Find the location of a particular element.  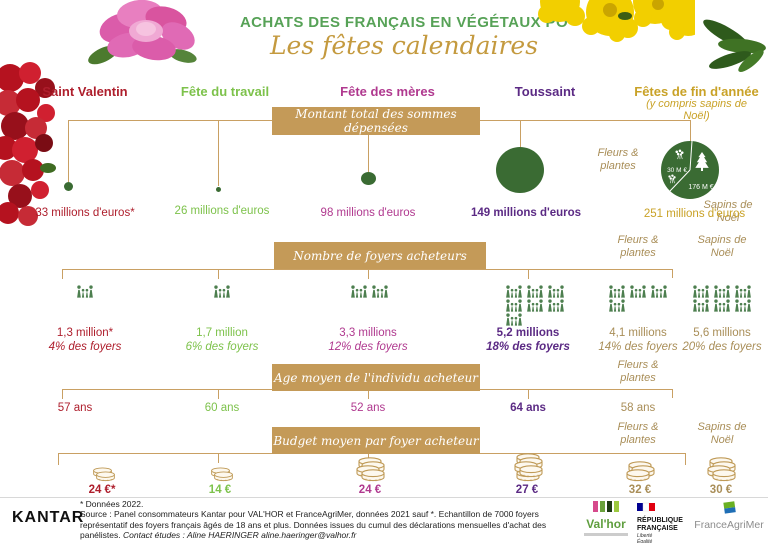

banner-age-moyen: Age moyen de l'individu acheteur is located at coordinates (376, 377).